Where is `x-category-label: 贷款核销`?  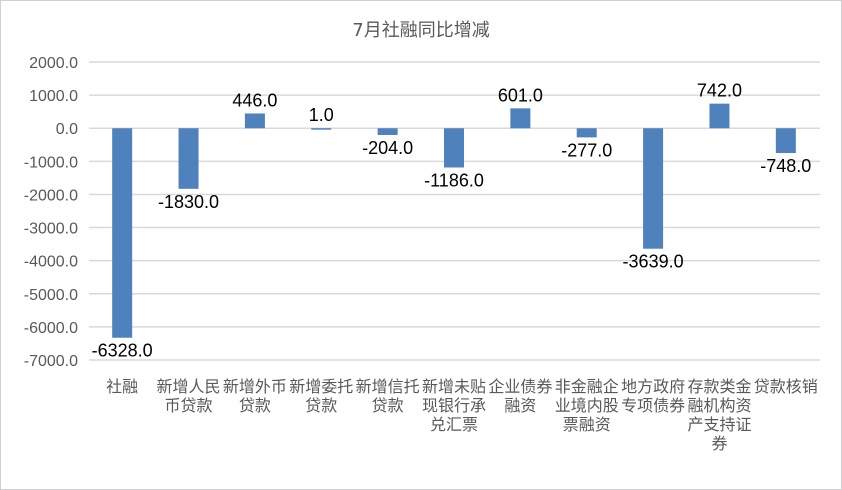
x-category-label: 贷款核销 is located at coordinates (786, 386).